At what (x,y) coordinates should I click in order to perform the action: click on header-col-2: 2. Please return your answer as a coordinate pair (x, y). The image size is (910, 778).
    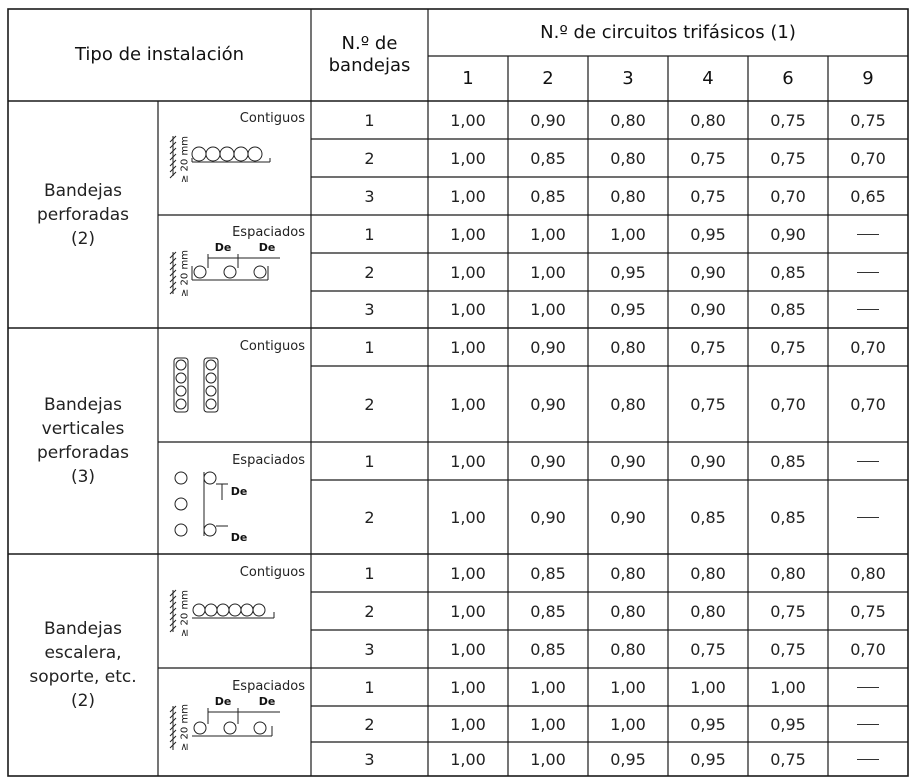
    Looking at the image, I should click on (548, 78).